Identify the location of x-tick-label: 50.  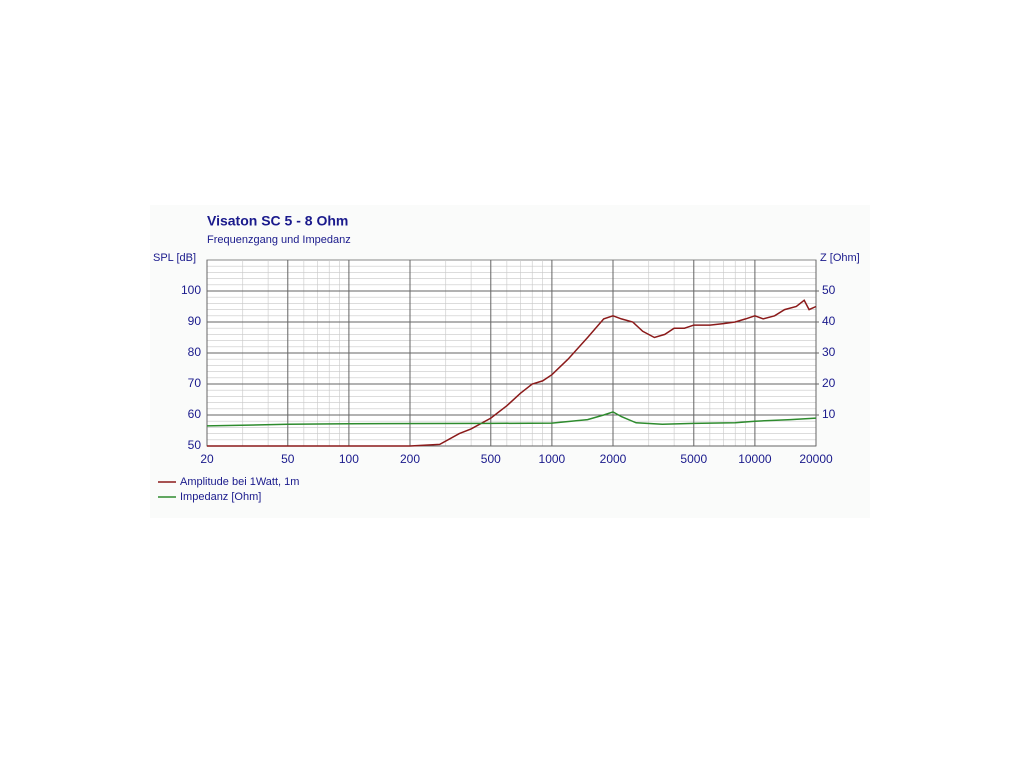
(288, 459).